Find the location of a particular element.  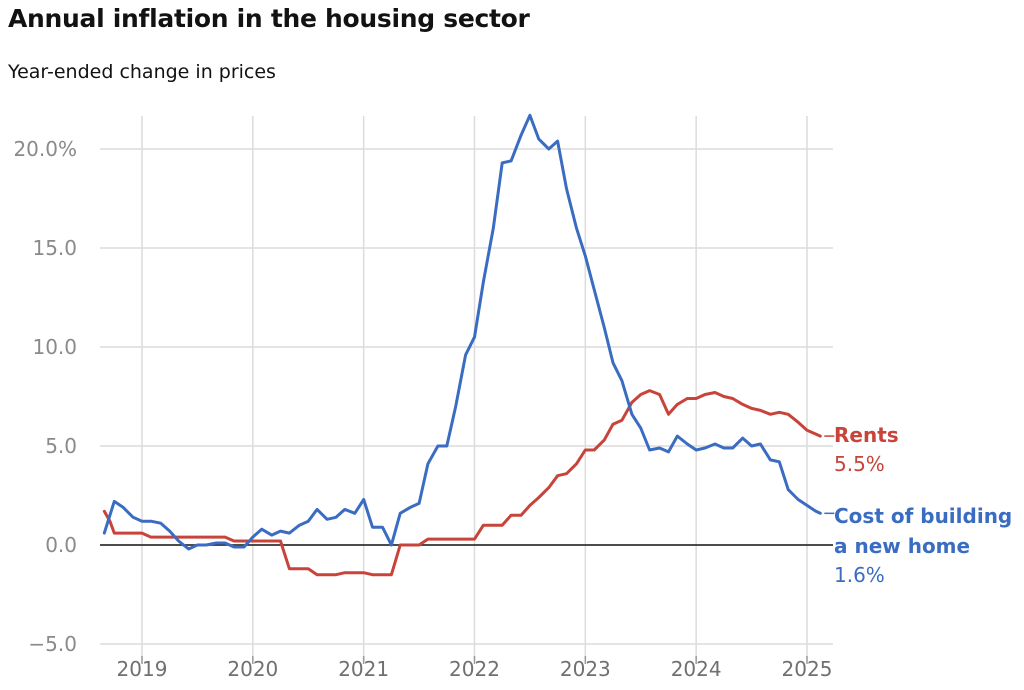

building-label-line1: Cost of building is located at coordinates (923, 516).